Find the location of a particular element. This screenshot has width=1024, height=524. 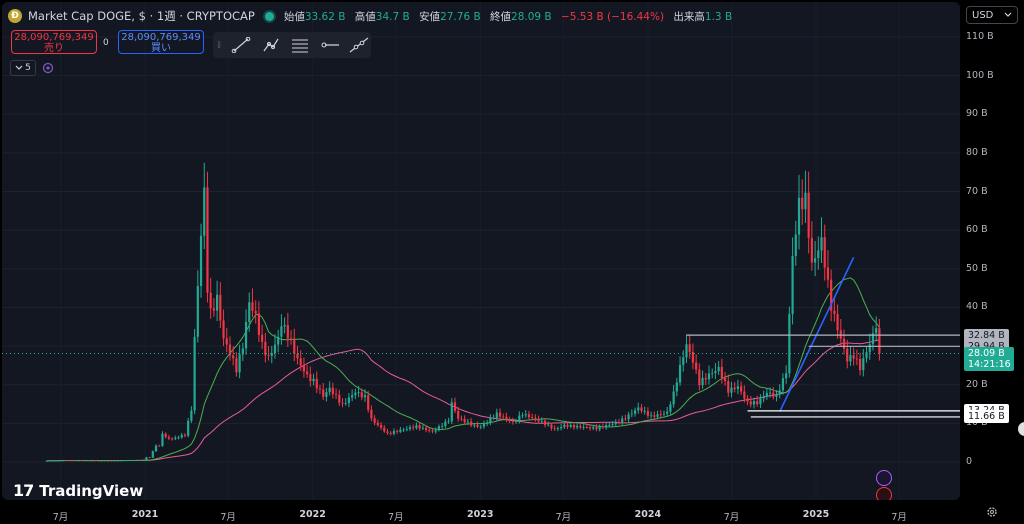

extended-line-icon is located at coordinates (359, 45).